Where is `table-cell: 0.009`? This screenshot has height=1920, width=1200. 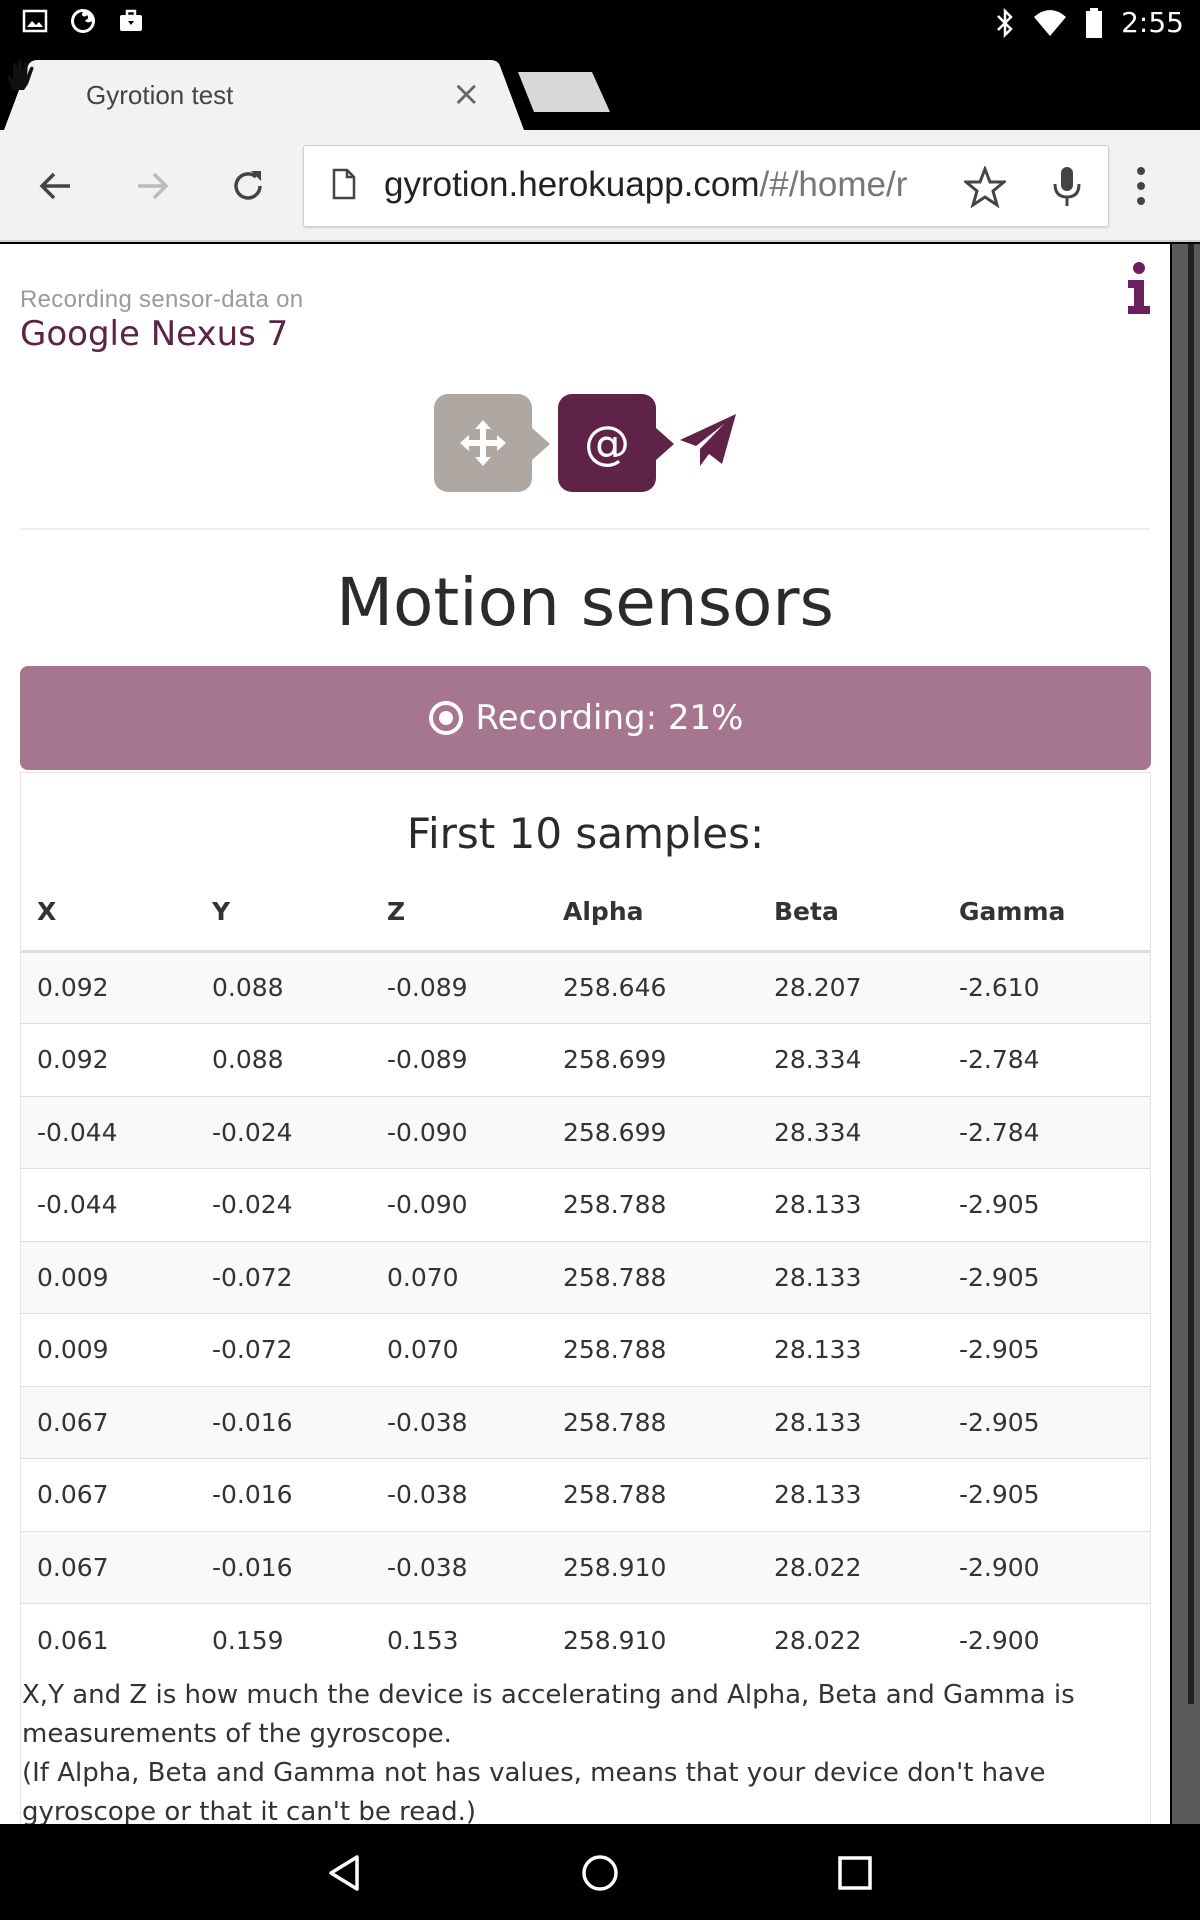
table-cell: 0.009 is located at coordinates (108, 1350).